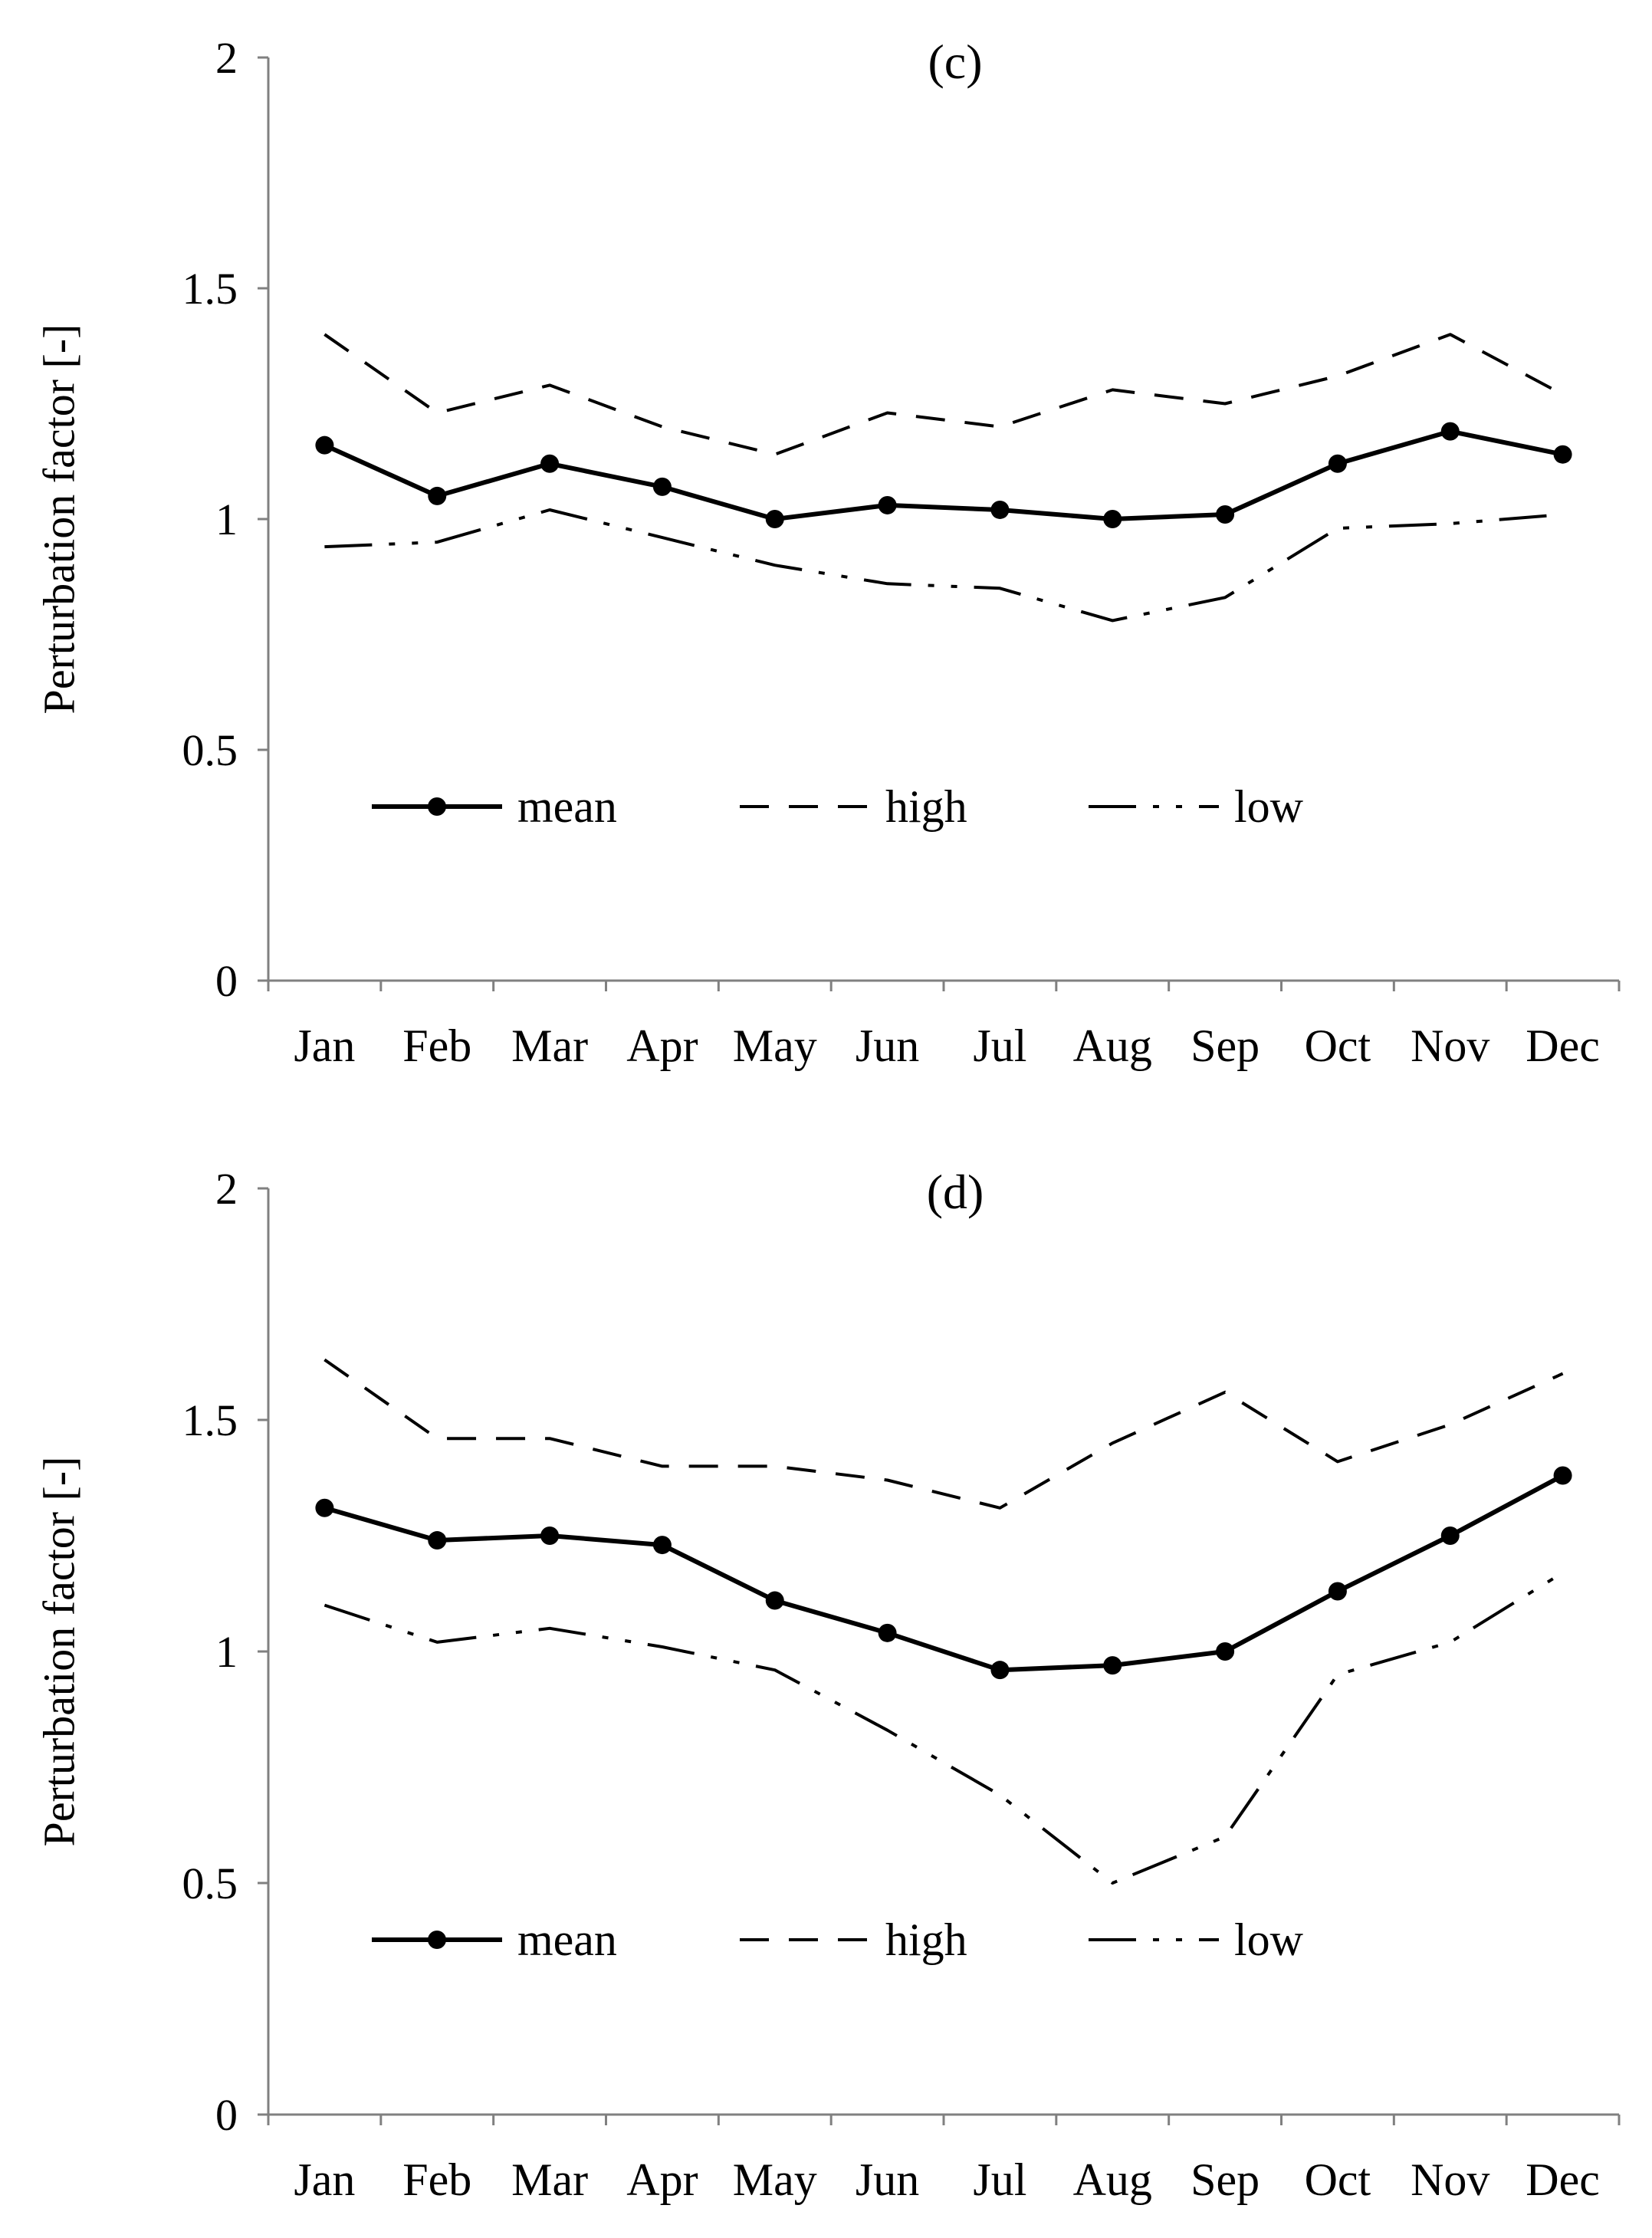  I want to click on chart-title: (d), so click(955, 1192).